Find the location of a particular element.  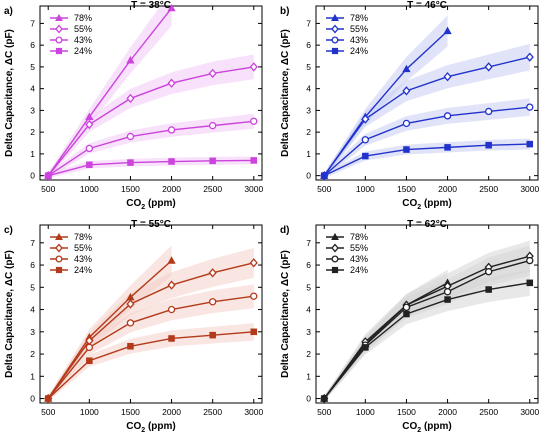

x-tick-label: 1500 is located at coordinates (406, 189).